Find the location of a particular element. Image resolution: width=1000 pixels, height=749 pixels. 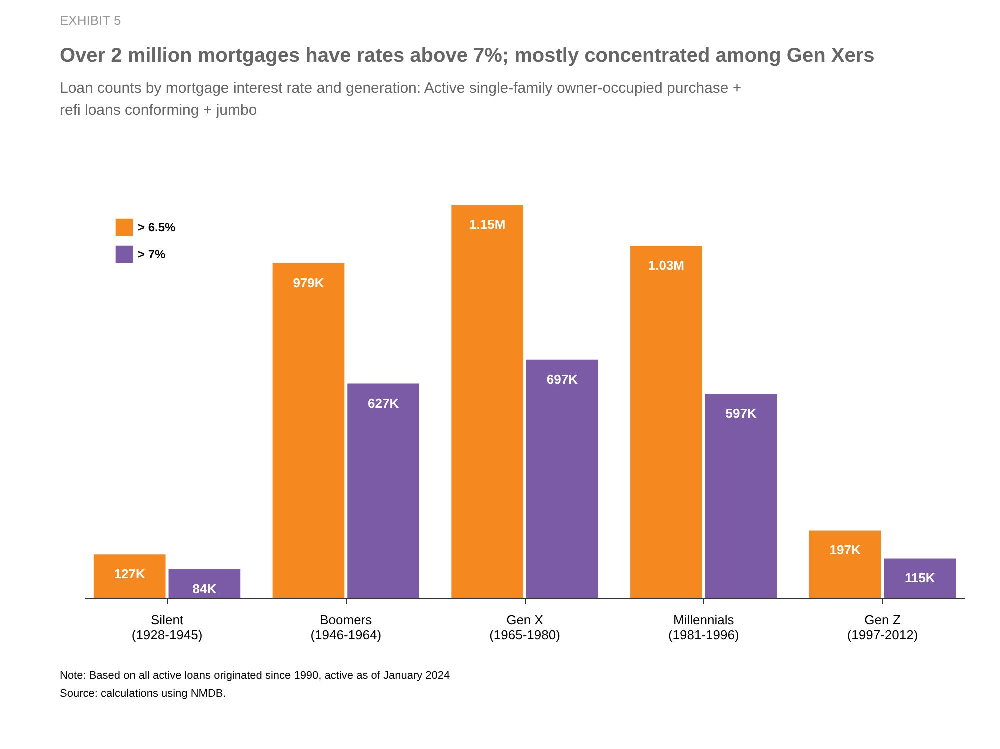

x-tick-label: Silent (1928-1945) is located at coordinates (167, 627).